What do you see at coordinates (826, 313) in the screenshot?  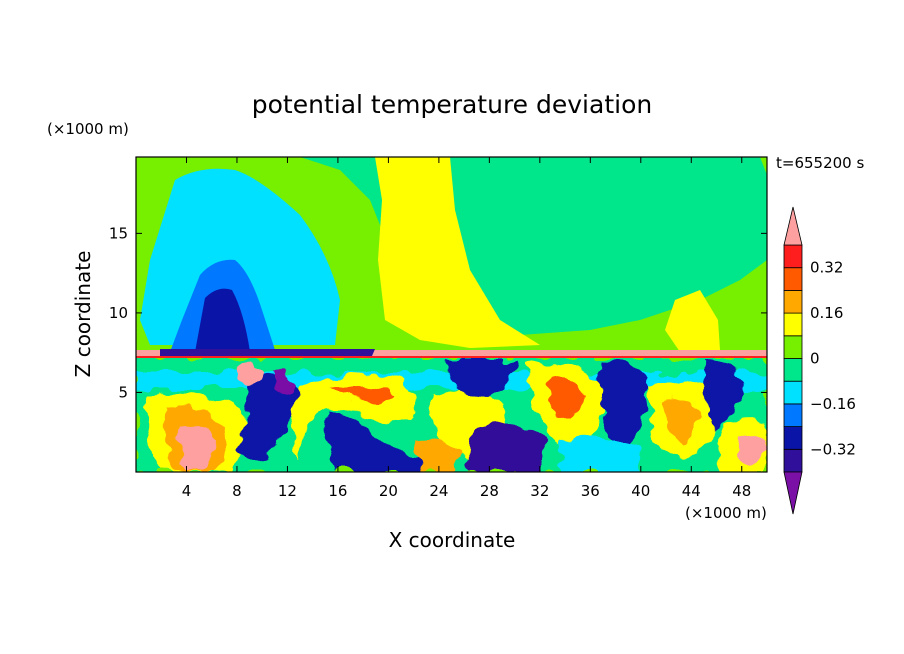 I see `colorbar-tick-label: 0.16` at bounding box center [826, 313].